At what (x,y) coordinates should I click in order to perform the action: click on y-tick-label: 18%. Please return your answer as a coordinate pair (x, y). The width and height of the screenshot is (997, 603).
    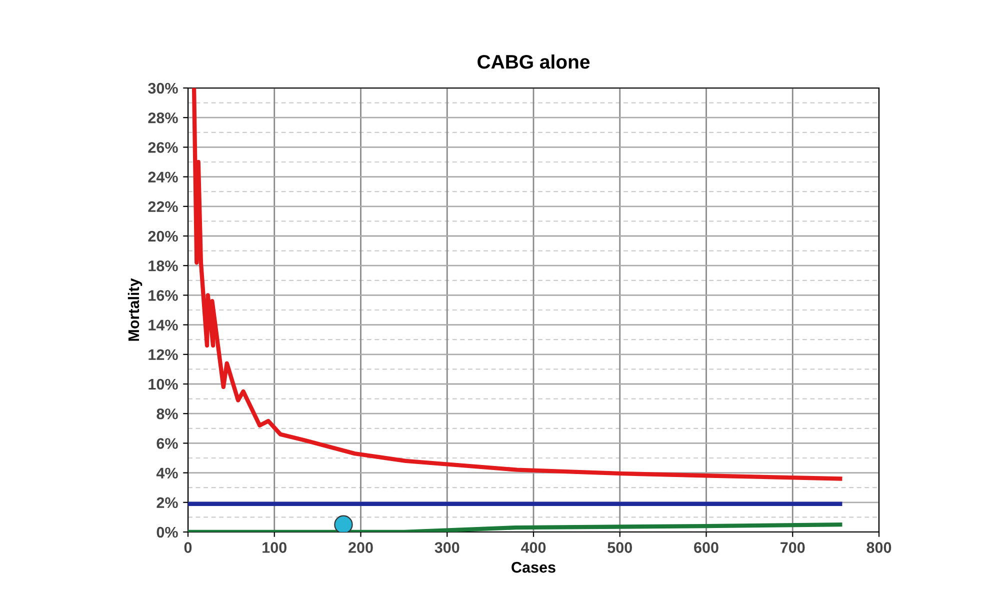
    Looking at the image, I should click on (163, 266).